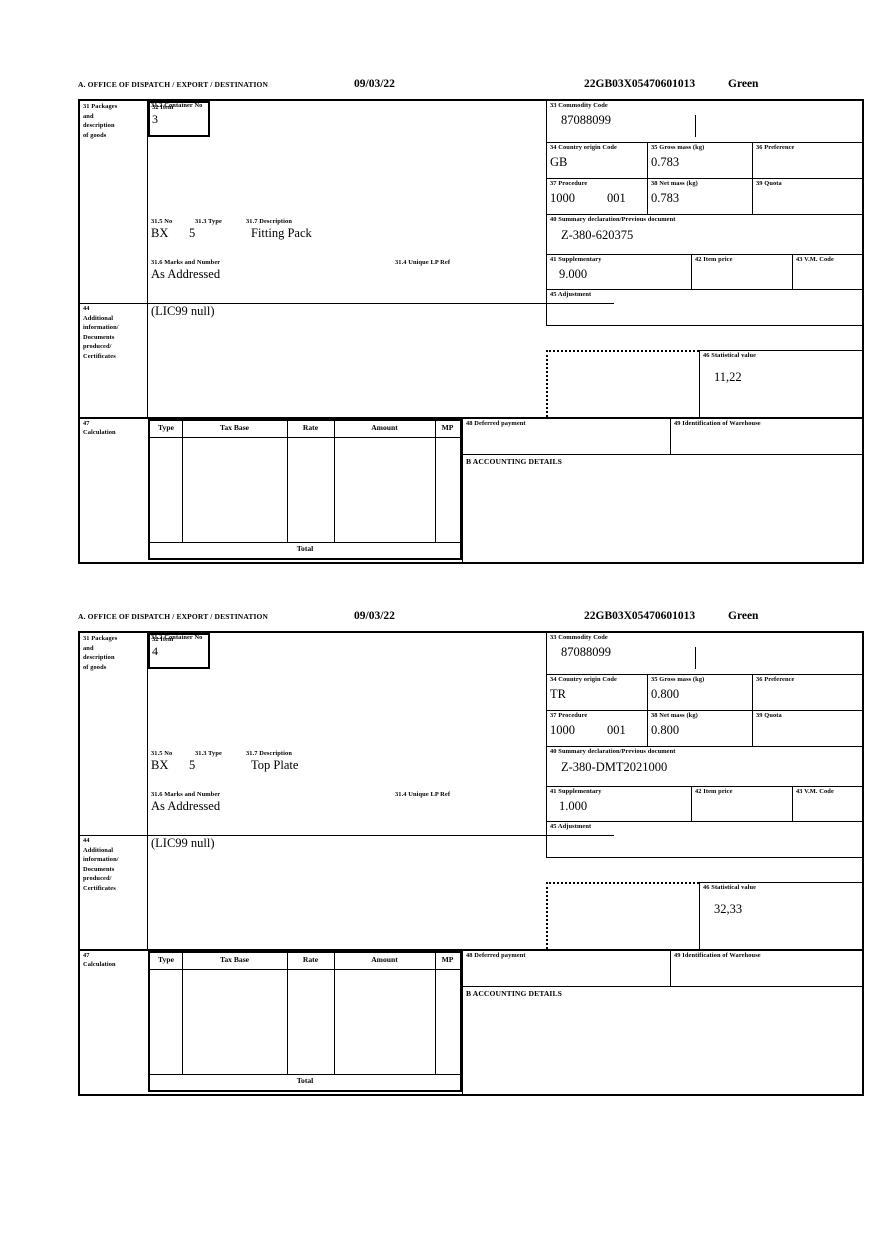  Describe the element at coordinates (234, 959) in the screenshot. I see `calc-col-tax-base: Tax Base` at that location.